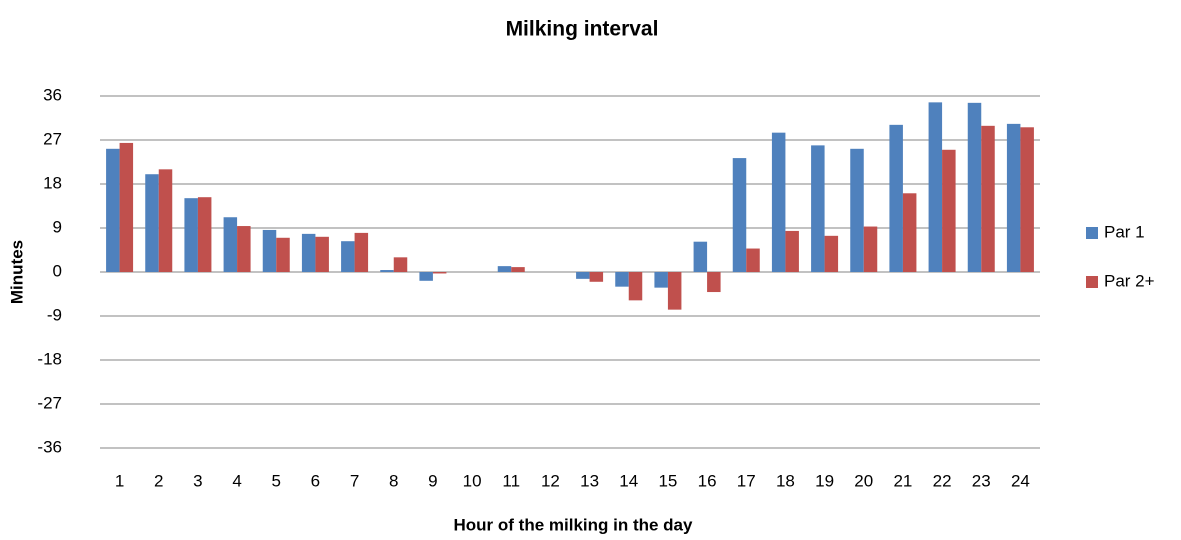 The image size is (1181, 540). What do you see at coordinates (902, 480) in the screenshot?
I see `x-tick-label: 21` at bounding box center [902, 480].